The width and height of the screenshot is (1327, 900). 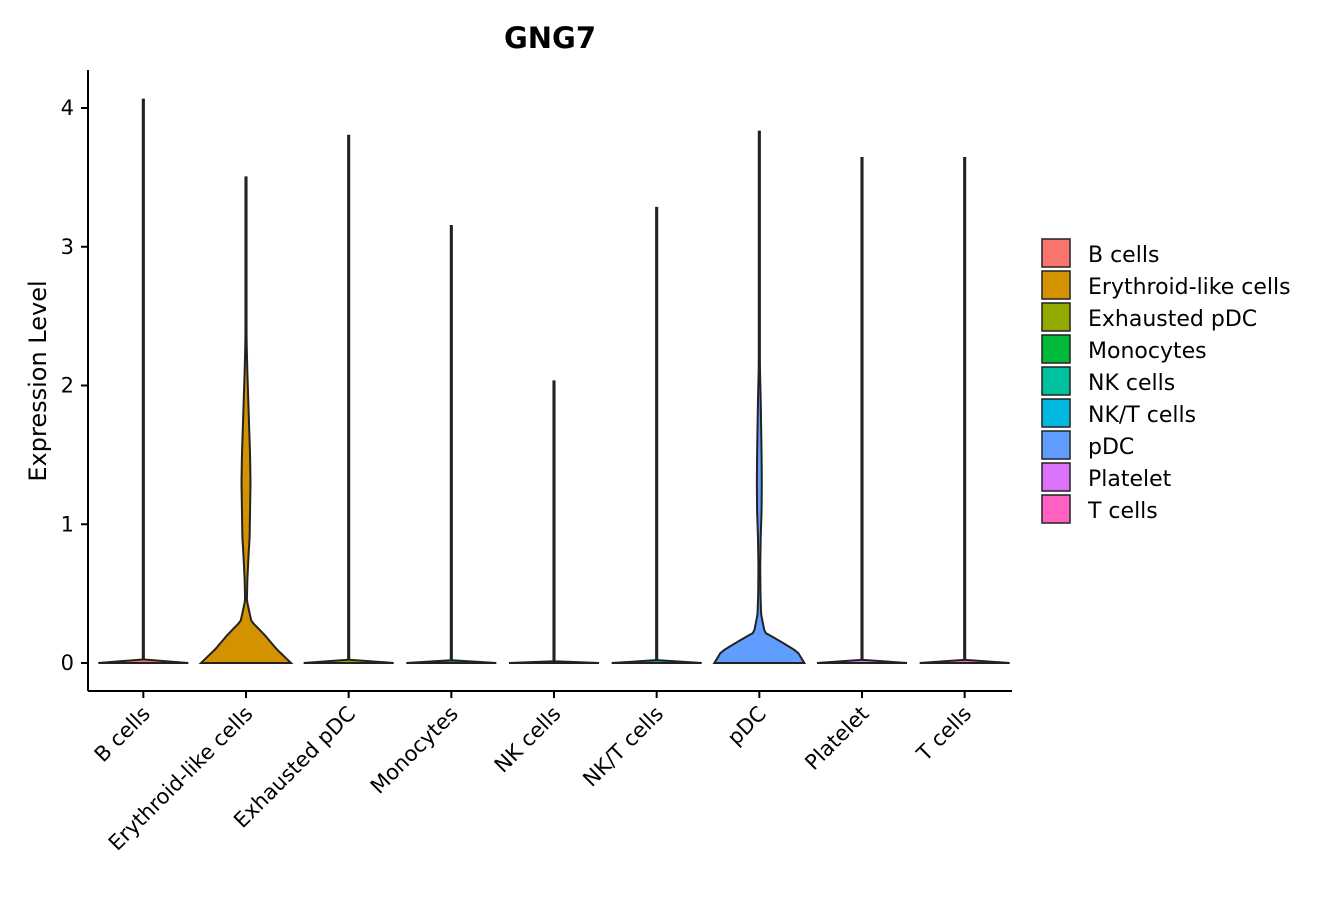 What do you see at coordinates (1189, 287) in the screenshot?
I see `legend-label-erythroid-like-cells: Erythroid-like cells` at bounding box center [1189, 287].